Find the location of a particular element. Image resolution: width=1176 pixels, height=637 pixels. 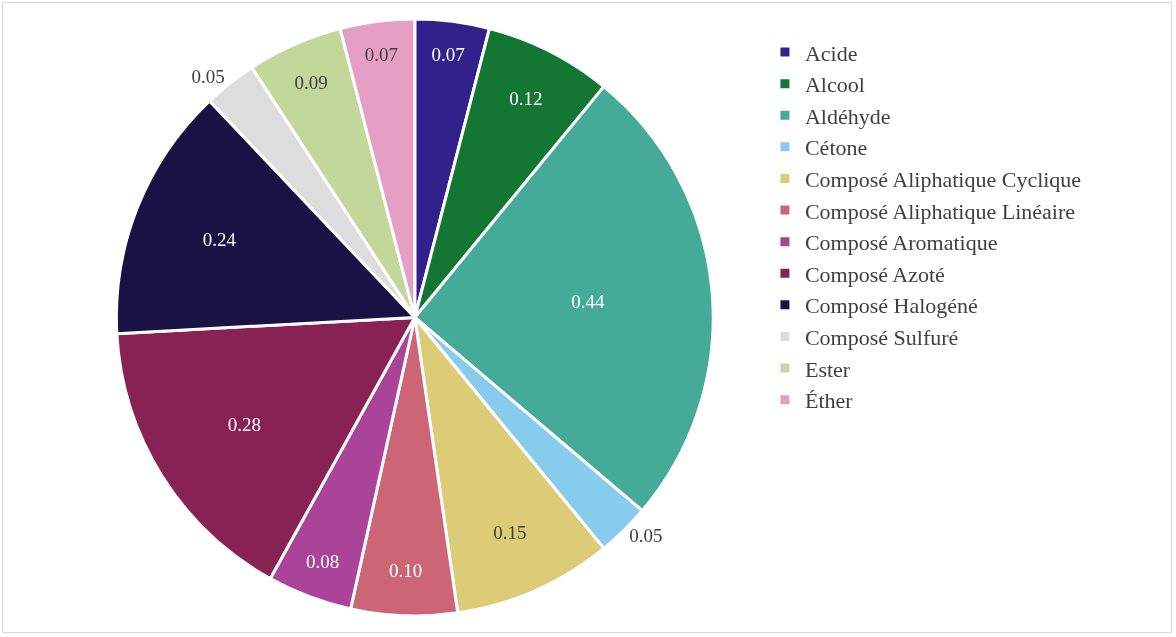

data-label: 0.15 is located at coordinates (510, 533).